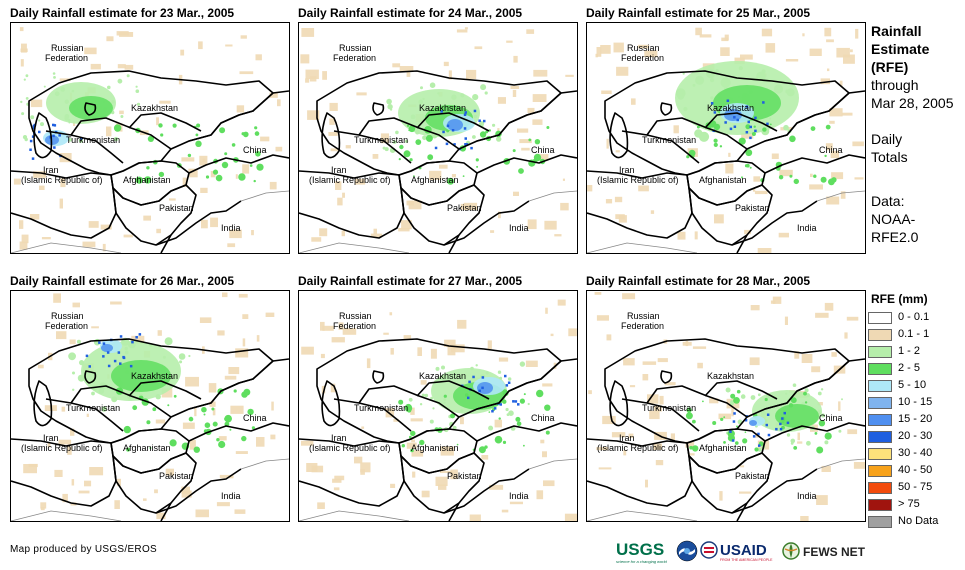 Image resolution: width=965 pixels, height=570 pixels. I want to click on description-line: NOAA-, so click(893, 219).